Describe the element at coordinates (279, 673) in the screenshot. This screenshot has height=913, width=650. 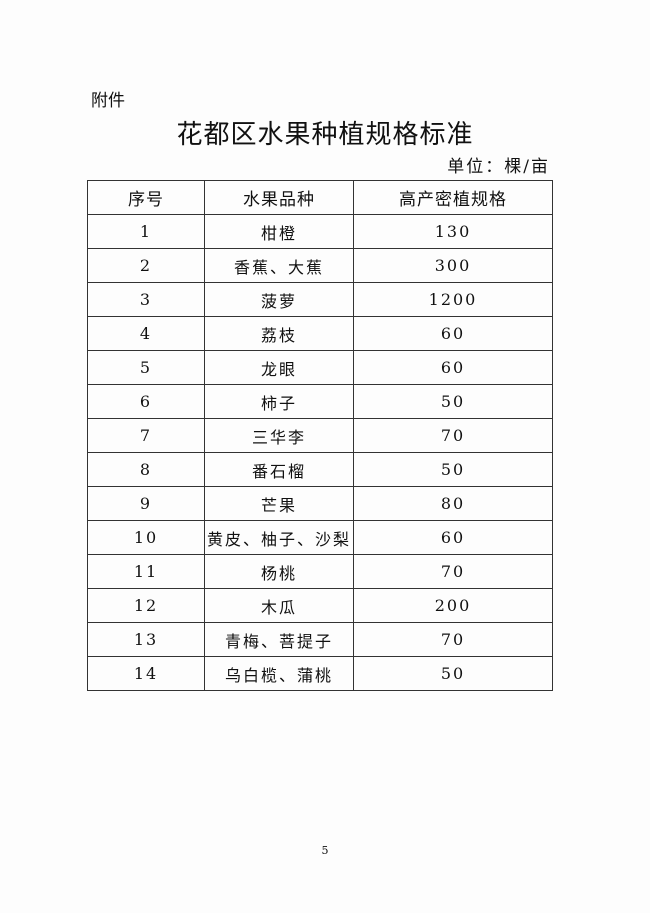
I see `cell-variety: 乌白榄、蒲桃` at that location.